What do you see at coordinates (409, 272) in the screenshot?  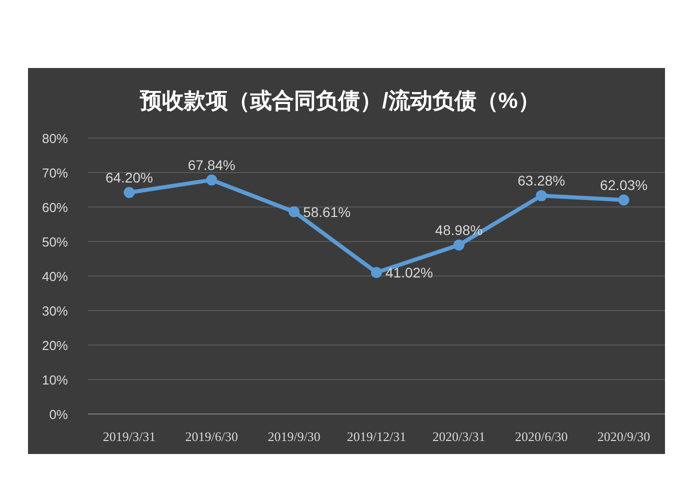 I see `data-label: 41.02%` at bounding box center [409, 272].